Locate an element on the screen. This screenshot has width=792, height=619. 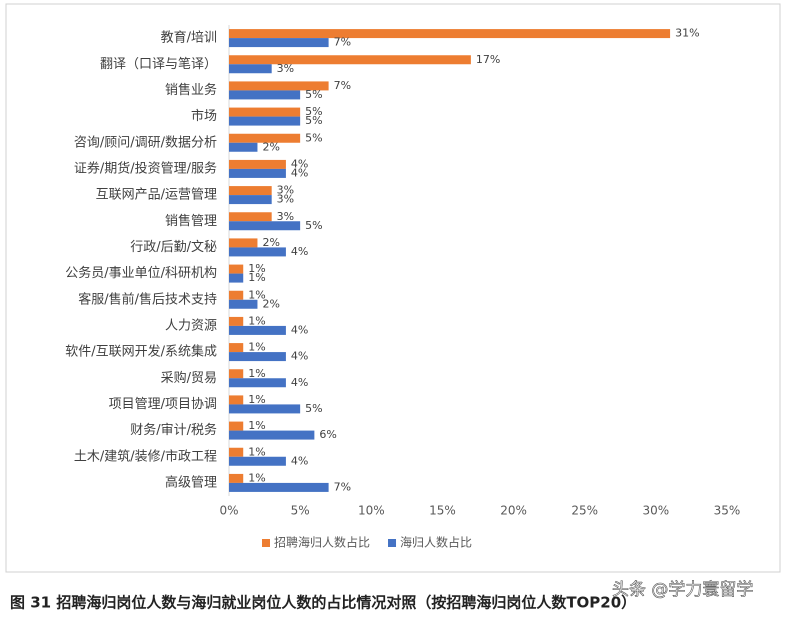
value-label: 17% is located at coordinates (488, 59).